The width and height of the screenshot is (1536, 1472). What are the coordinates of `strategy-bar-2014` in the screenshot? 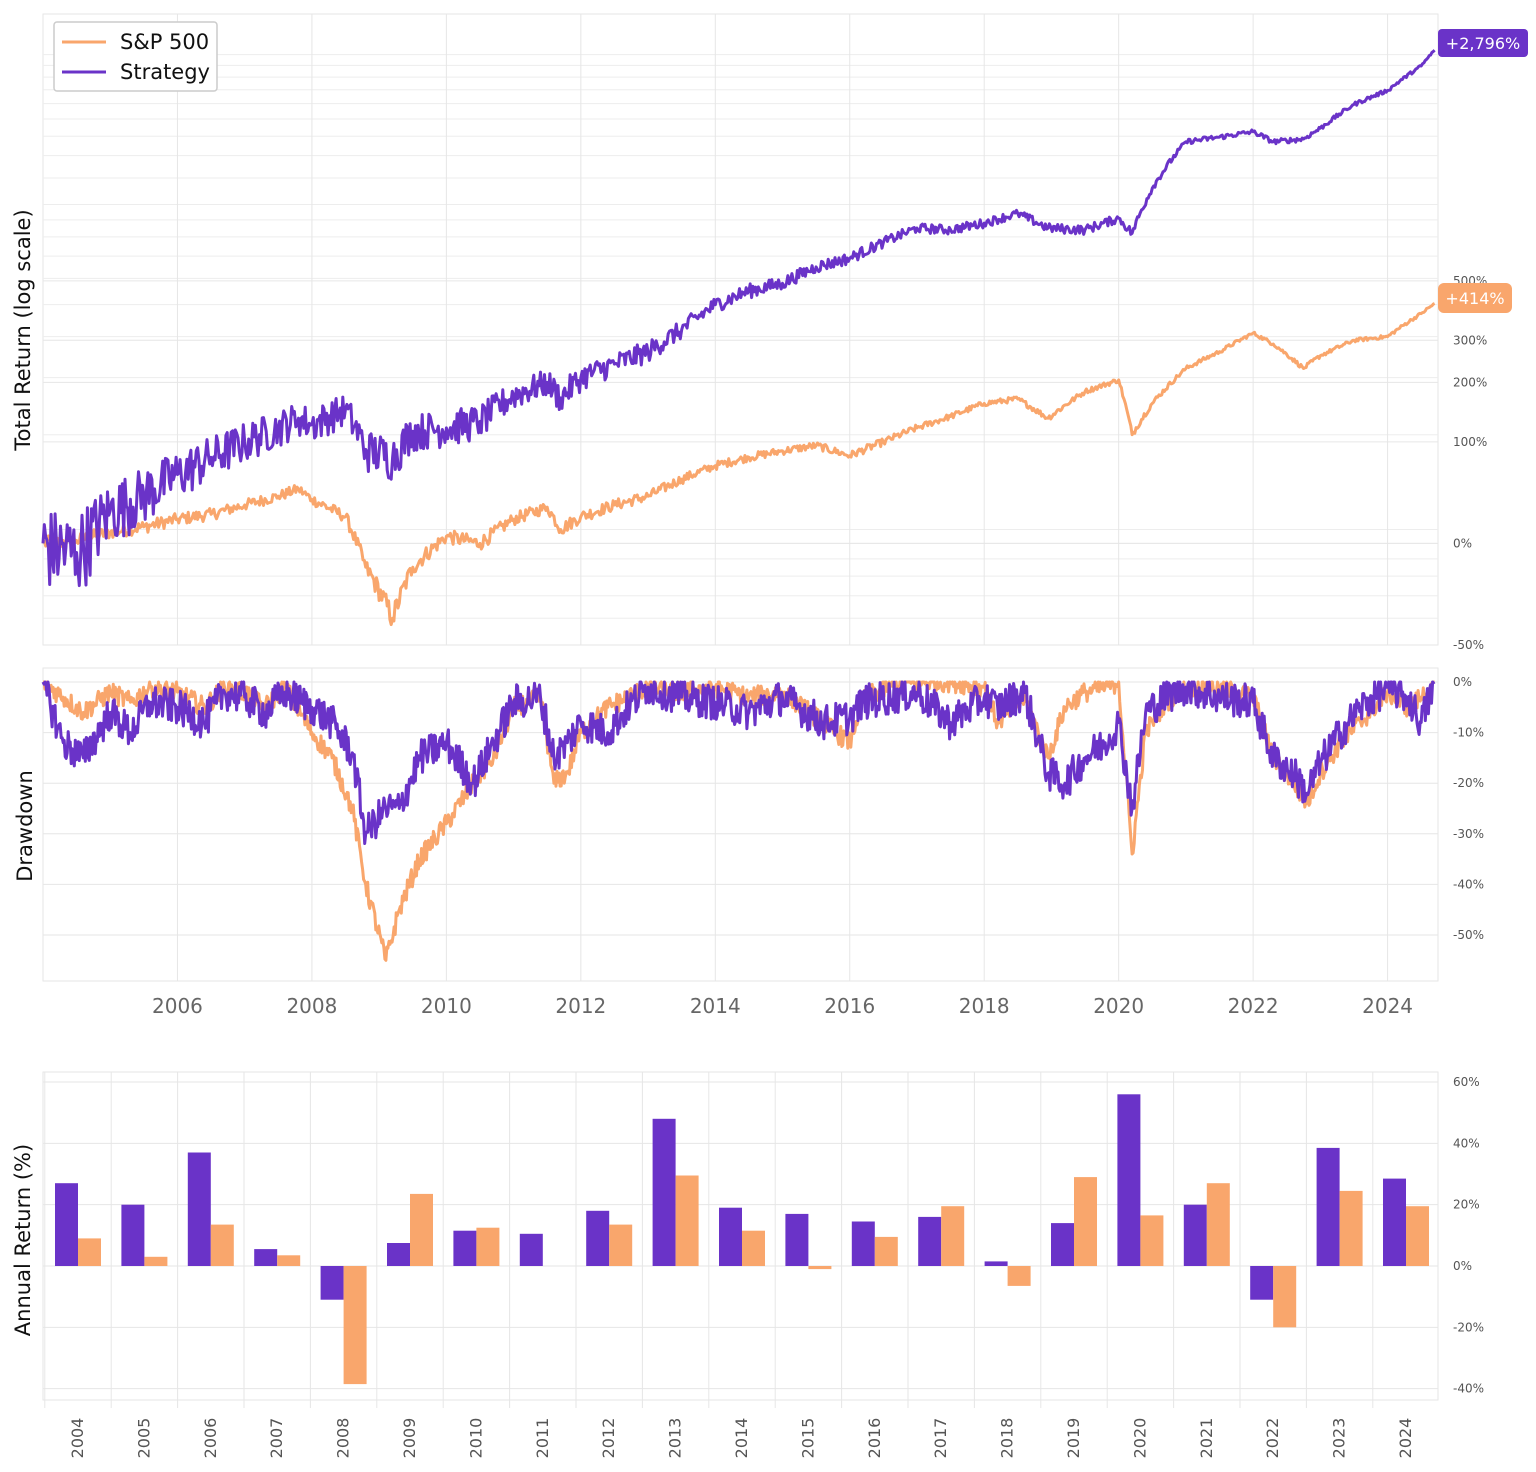 It's located at (730, 1236).